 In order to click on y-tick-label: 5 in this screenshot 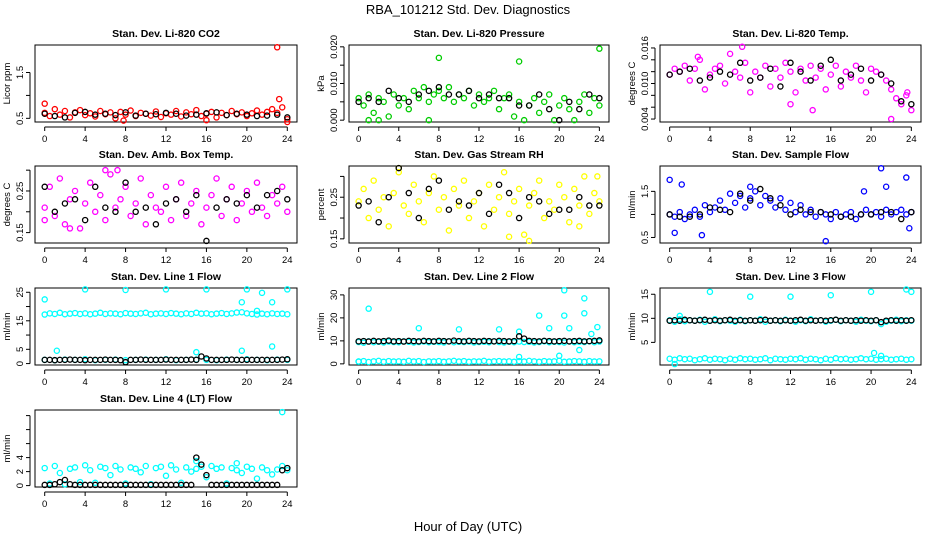, I will do `click(645, 342)`.